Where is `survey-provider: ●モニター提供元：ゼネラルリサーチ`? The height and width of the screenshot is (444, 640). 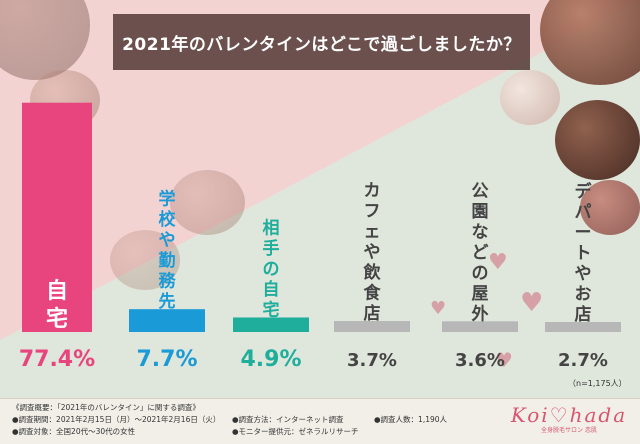 survey-provider: ●モニター提供元：ゼネラルリサーチ is located at coordinates (295, 431).